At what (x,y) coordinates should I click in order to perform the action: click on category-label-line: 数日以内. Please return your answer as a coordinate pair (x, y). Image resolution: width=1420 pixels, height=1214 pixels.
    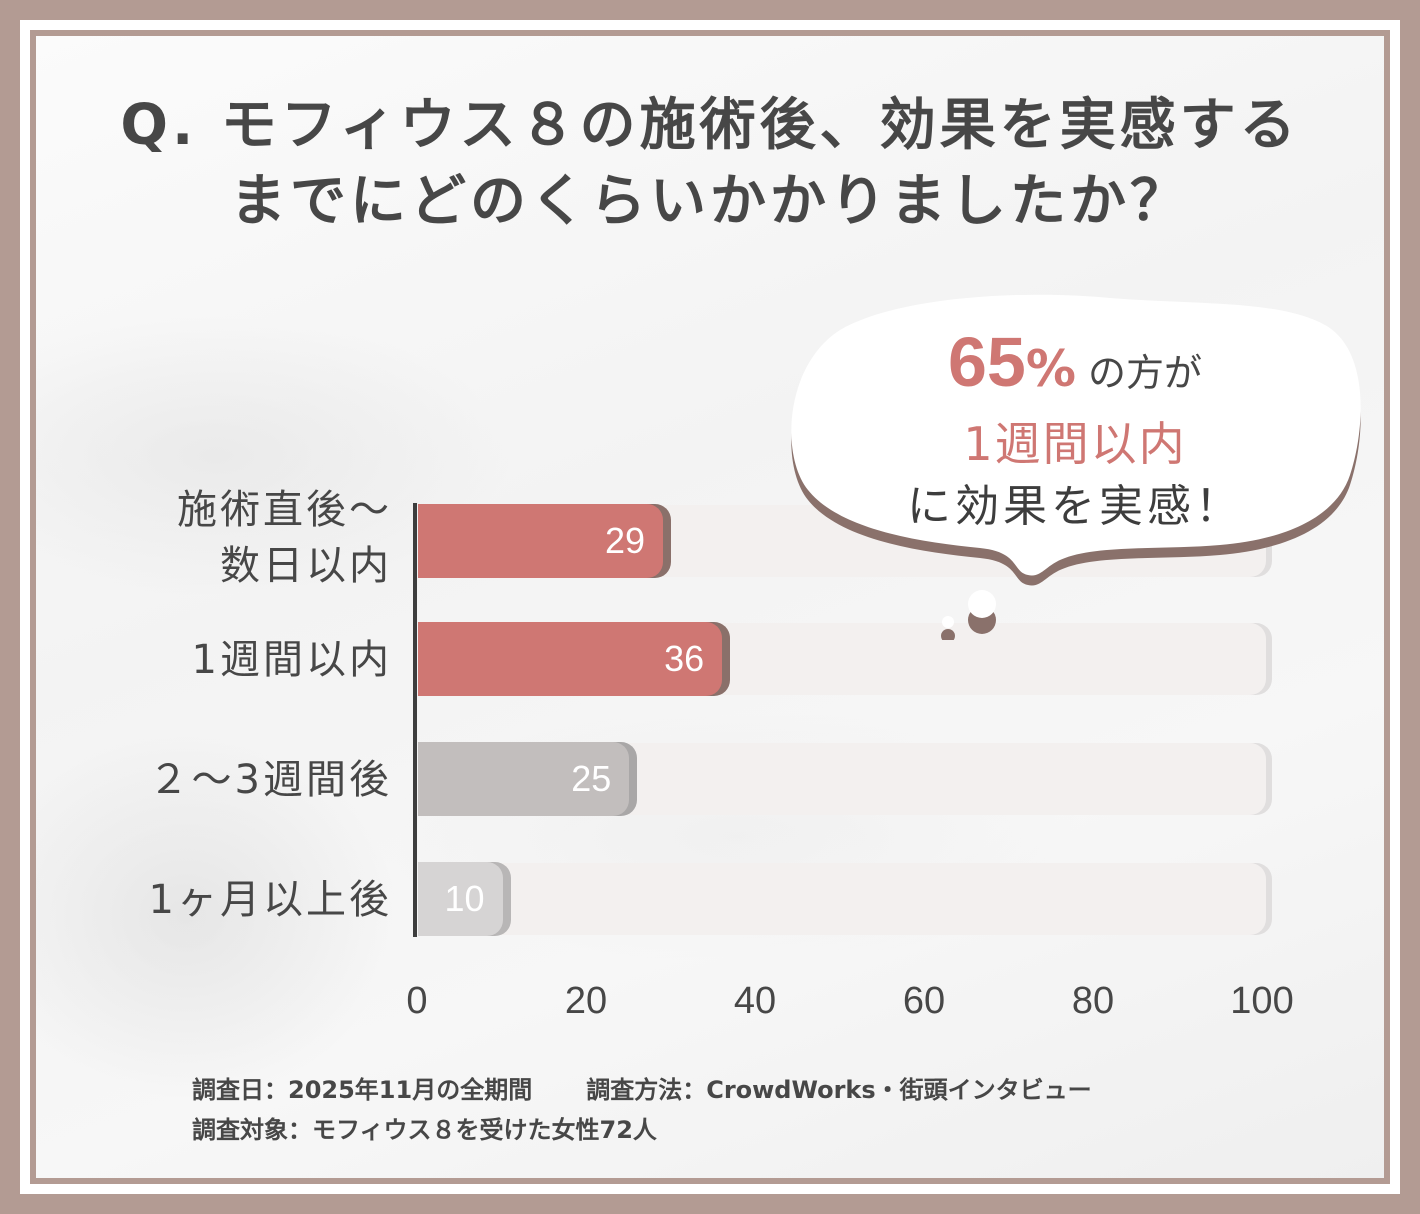
    Looking at the image, I should click on (306, 566).